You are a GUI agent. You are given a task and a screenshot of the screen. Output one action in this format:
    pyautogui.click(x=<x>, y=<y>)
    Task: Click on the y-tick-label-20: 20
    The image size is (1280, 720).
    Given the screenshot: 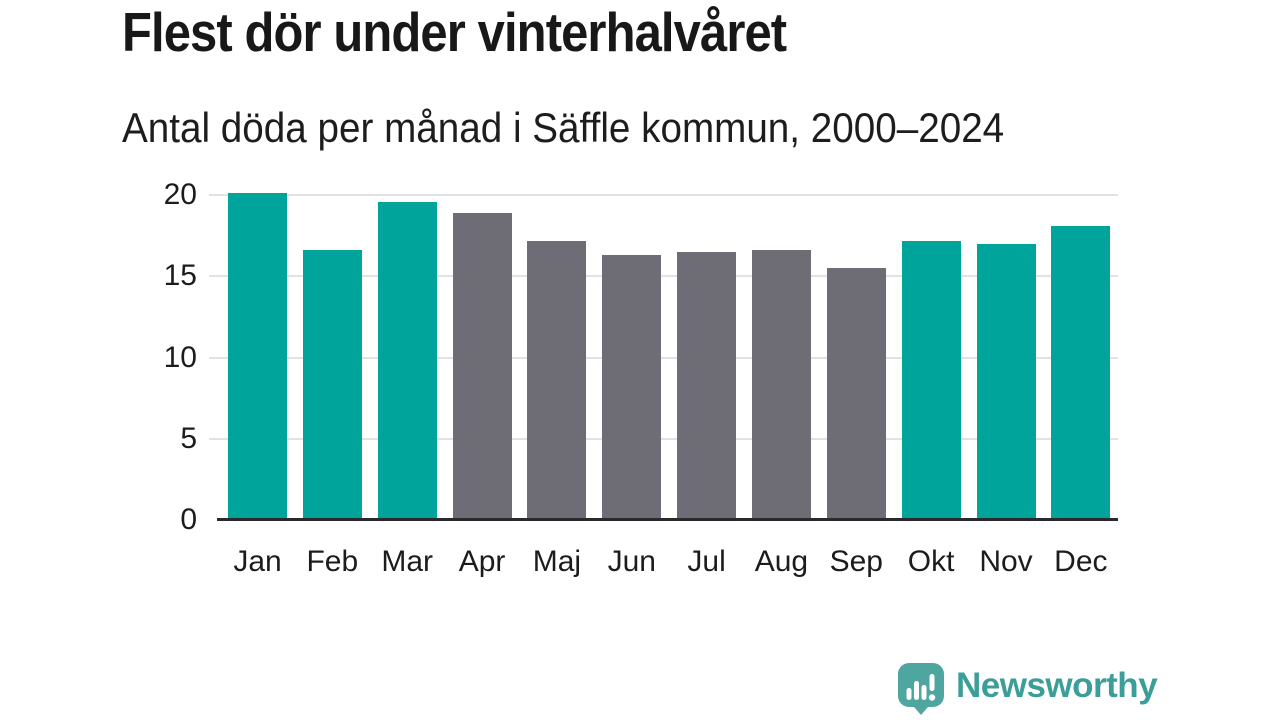 What is the action you would take?
    pyautogui.click(x=180, y=194)
    